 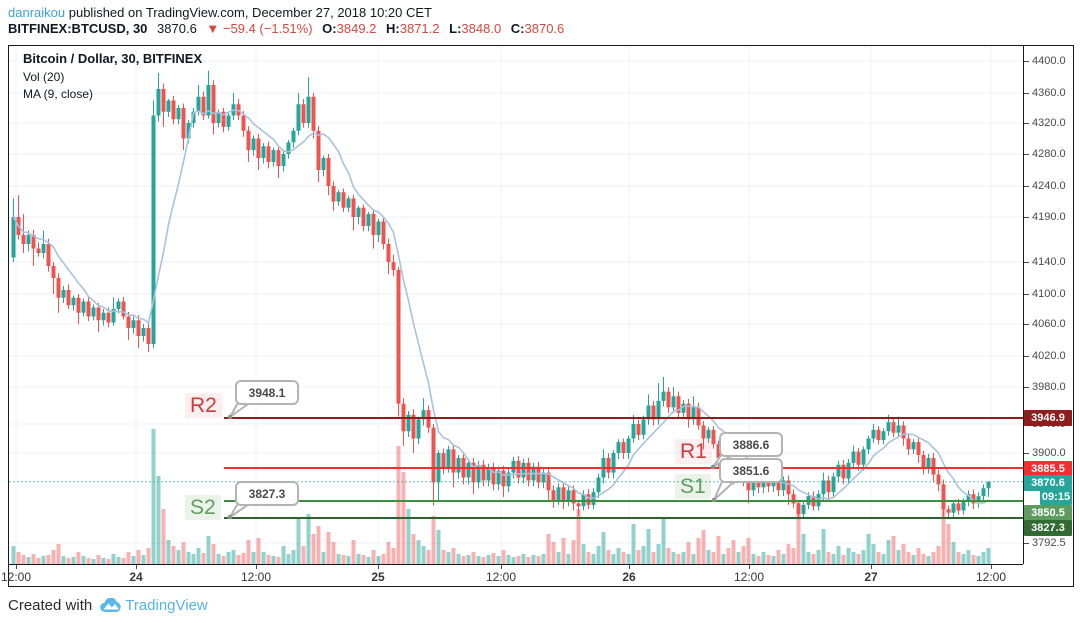 What do you see at coordinates (166, 605) in the screenshot?
I see `tradingview-brand-link: TradingView` at bounding box center [166, 605].